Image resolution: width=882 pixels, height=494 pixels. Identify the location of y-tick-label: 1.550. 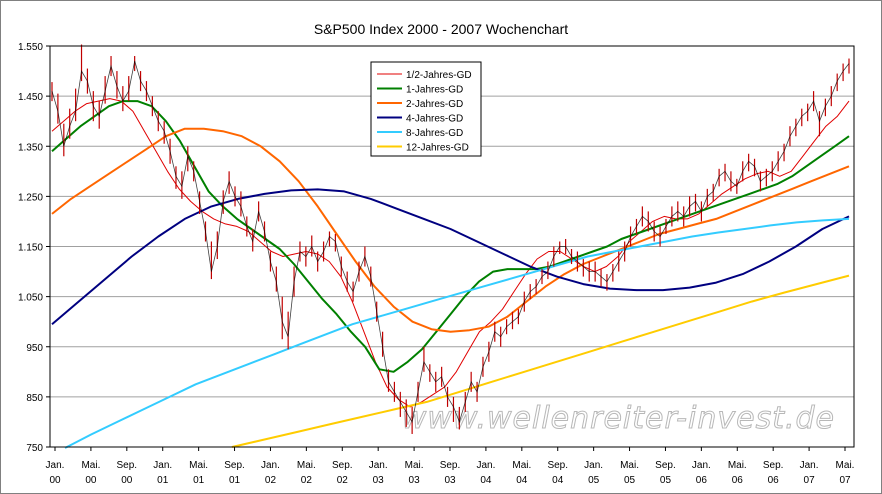
(30, 47).